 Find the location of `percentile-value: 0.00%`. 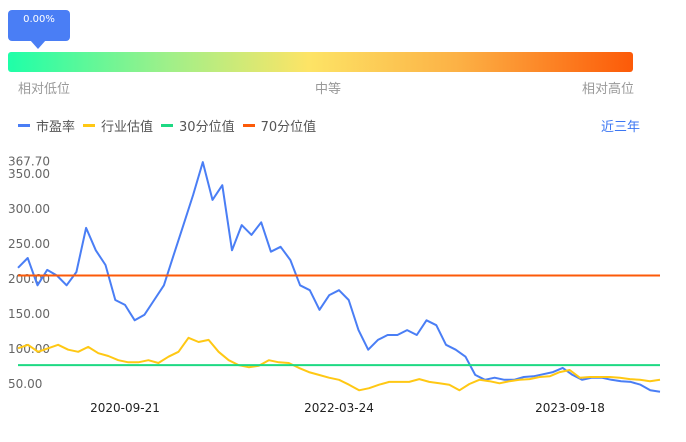

percentile-value: 0.00% is located at coordinates (39, 19).